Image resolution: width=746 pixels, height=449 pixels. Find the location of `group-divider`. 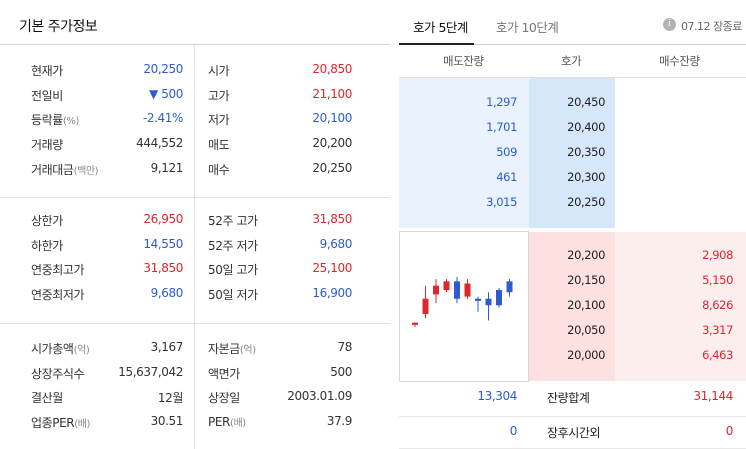

group-divider is located at coordinates (195, 197).